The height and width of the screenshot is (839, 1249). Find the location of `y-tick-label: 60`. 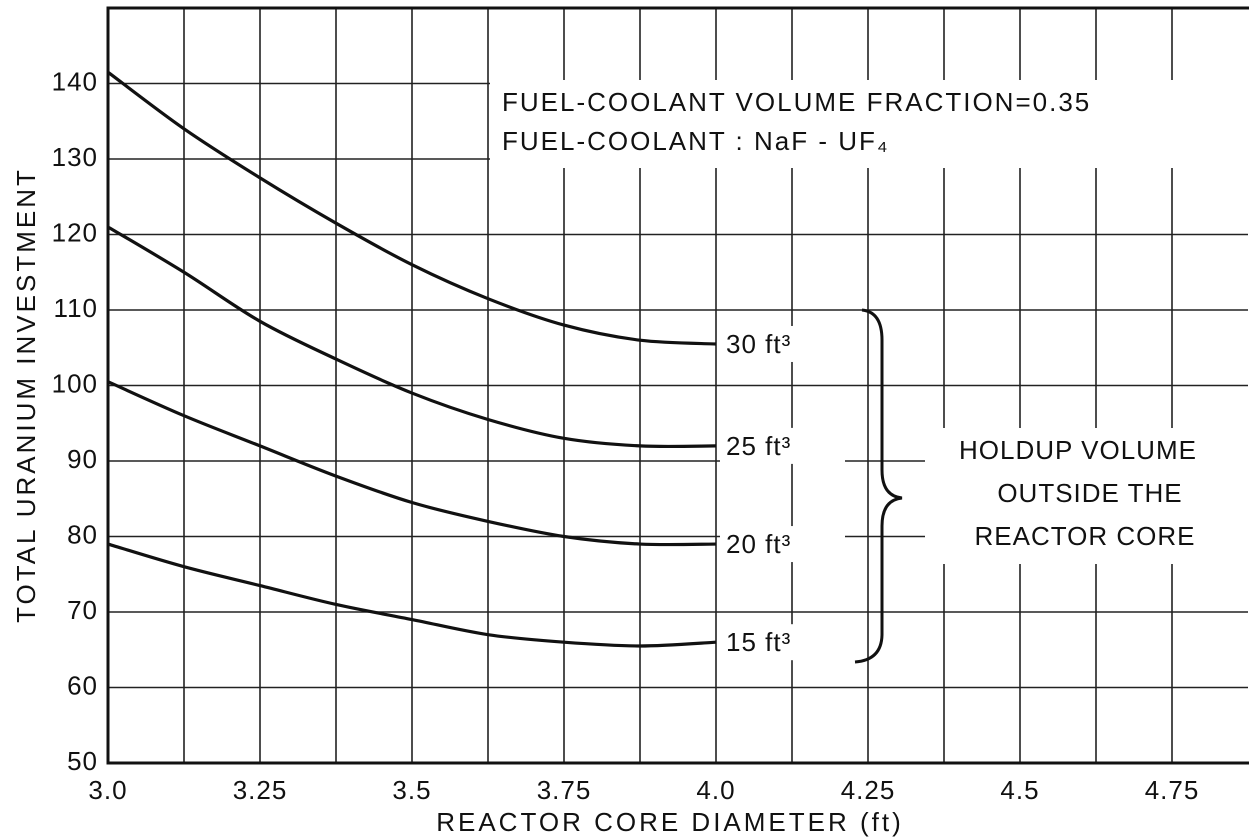

y-tick-label: 60 is located at coordinates (82, 685).